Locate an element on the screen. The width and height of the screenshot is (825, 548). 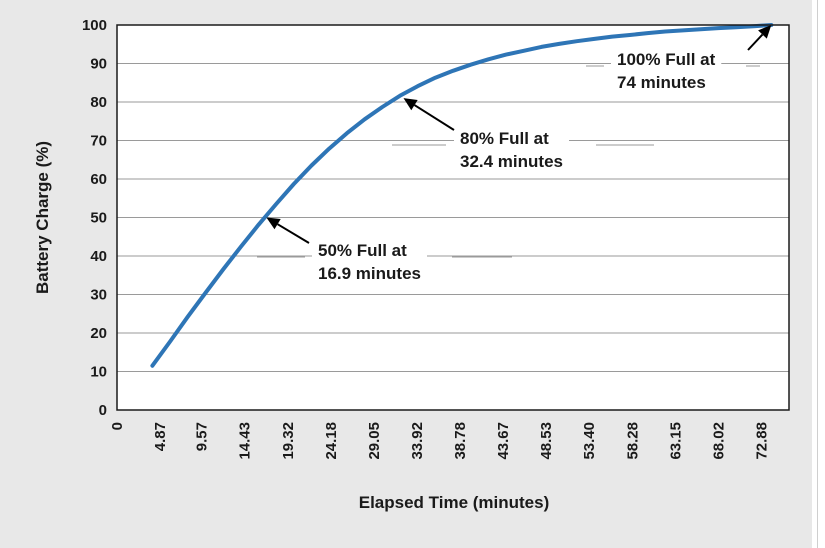
x-tick-label: 53.40 is located at coordinates (589, 441).